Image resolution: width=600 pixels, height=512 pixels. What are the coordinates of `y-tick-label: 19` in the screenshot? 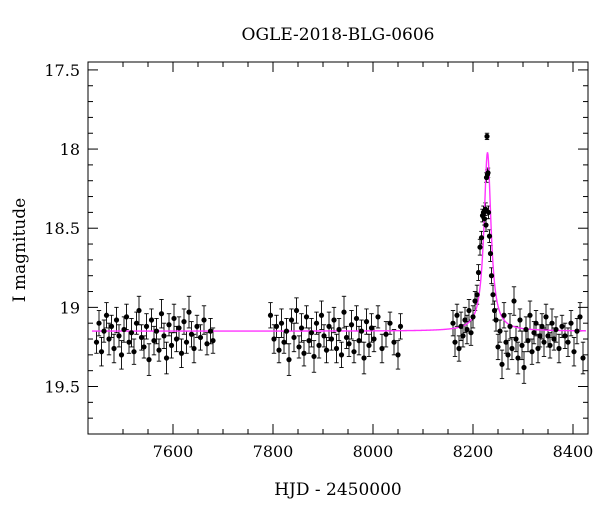 It's located at (70, 307).